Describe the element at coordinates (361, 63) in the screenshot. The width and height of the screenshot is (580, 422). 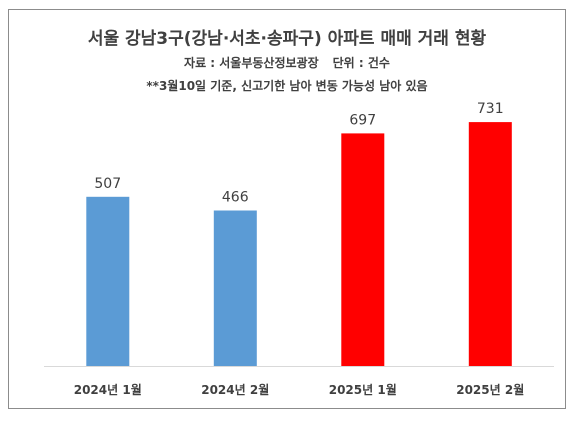
I see `chart-unit: 단위 : 건수` at that location.